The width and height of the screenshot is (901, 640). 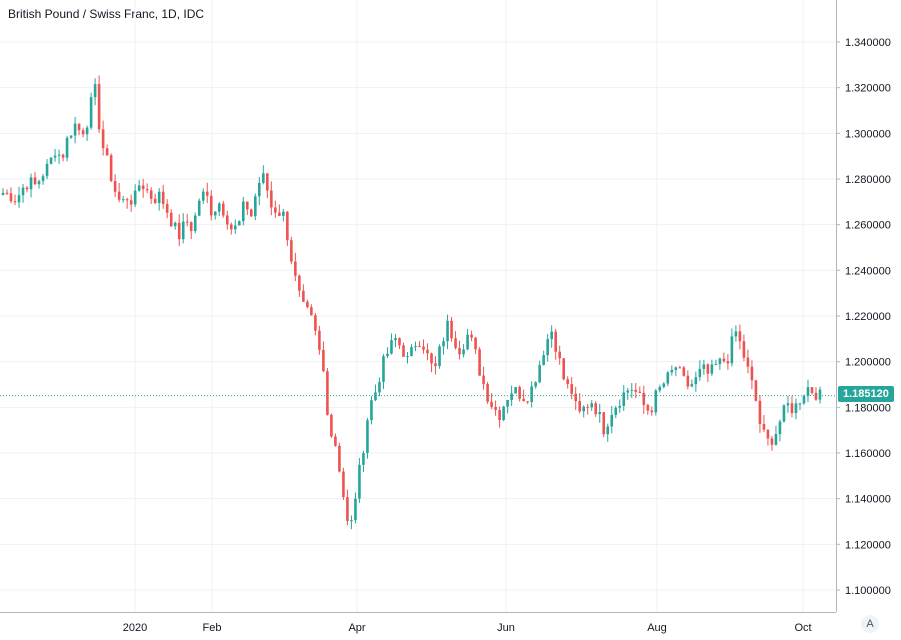 What do you see at coordinates (868, 545) in the screenshot?
I see `y-tick-label: 1.120000` at bounding box center [868, 545].